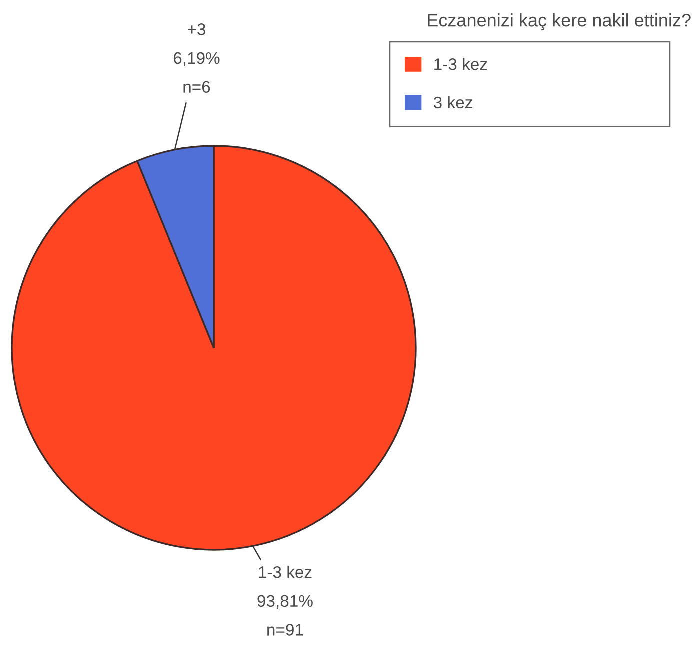  I want to click on data-label: +3 6,19% n=6, so click(197, 58).